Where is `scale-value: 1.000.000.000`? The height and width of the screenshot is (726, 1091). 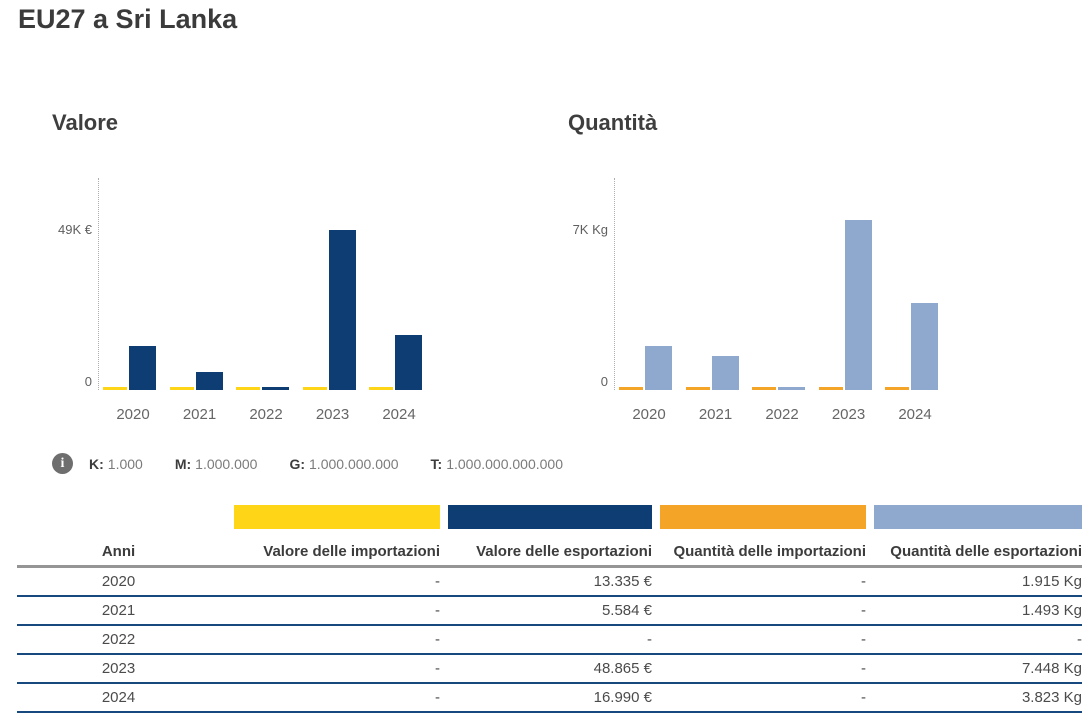 scale-value: 1.000.000.000 is located at coordinates (354, 463).